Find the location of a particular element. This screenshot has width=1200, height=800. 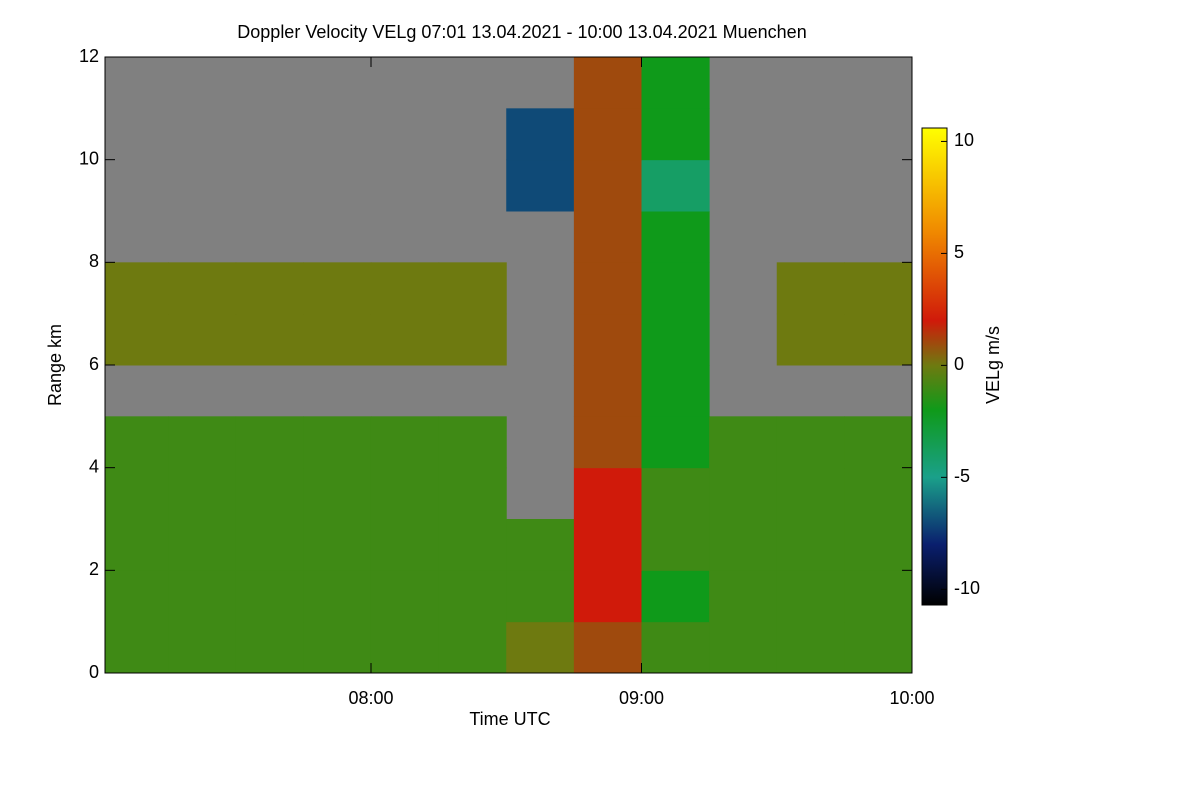

y-tick-label: 8 is located at coordinates (94, 261).